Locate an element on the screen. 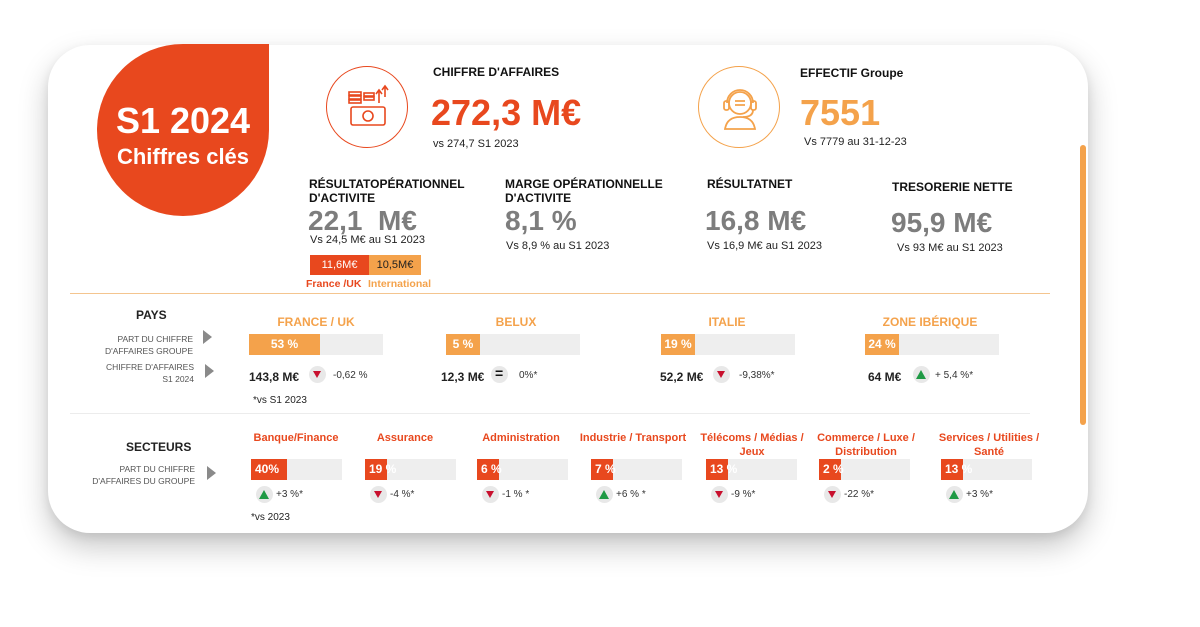 The height and width of the screenshot is (627, 1200). sector-name: Administration is located at coordinates (521, 438).